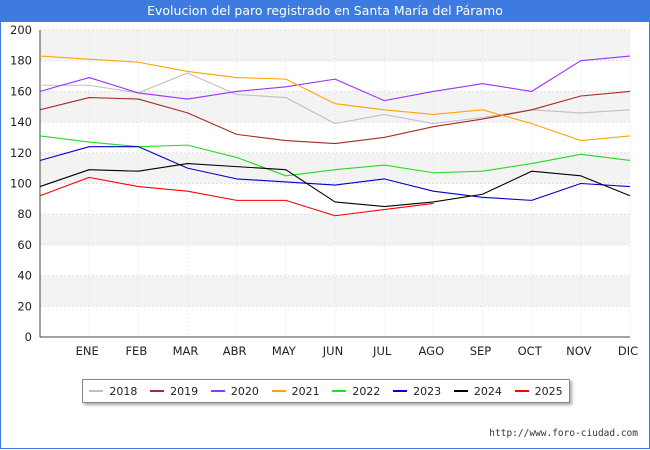 This screenshot has height=450, width=650. What do you see at coordinates (578, 351) in the screenshot?
I see `x-tick-label: NOV` at bounding box center [578, 351].